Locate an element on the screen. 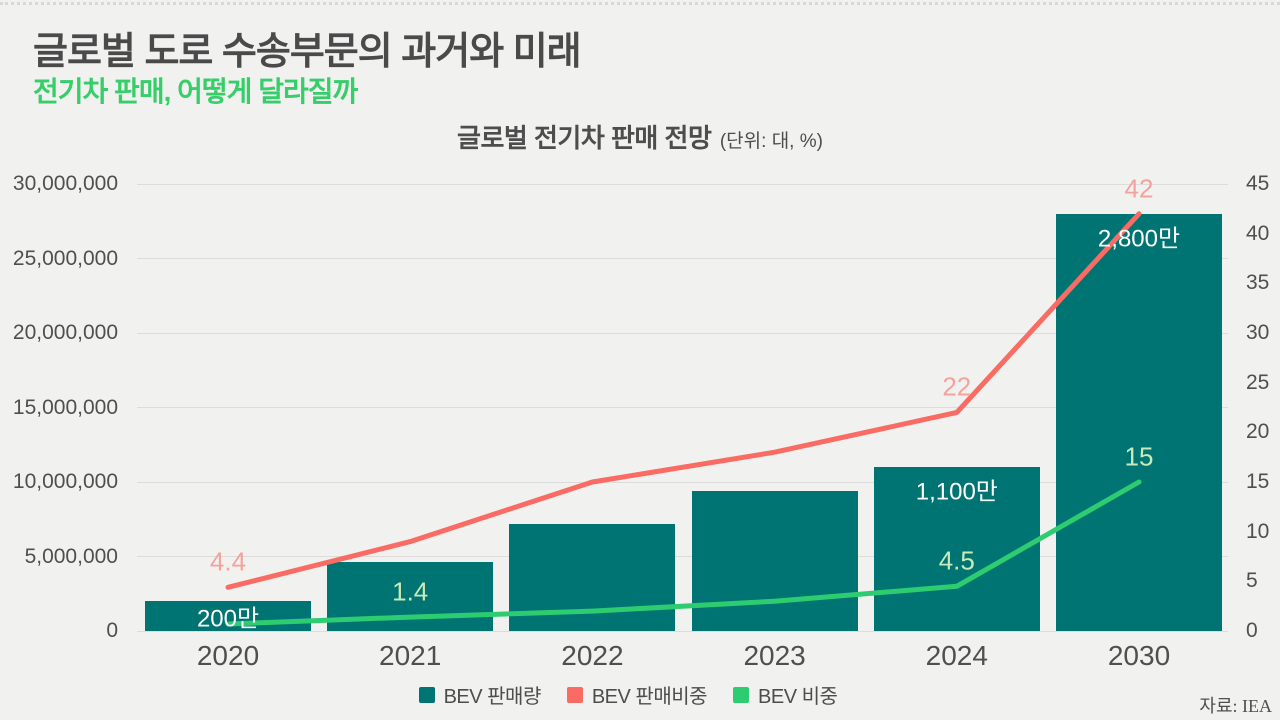 The image size is (1280, 720). x-axis: 2020 2021 2022 2023 2024 2030 is located at coordinates (682, 657).